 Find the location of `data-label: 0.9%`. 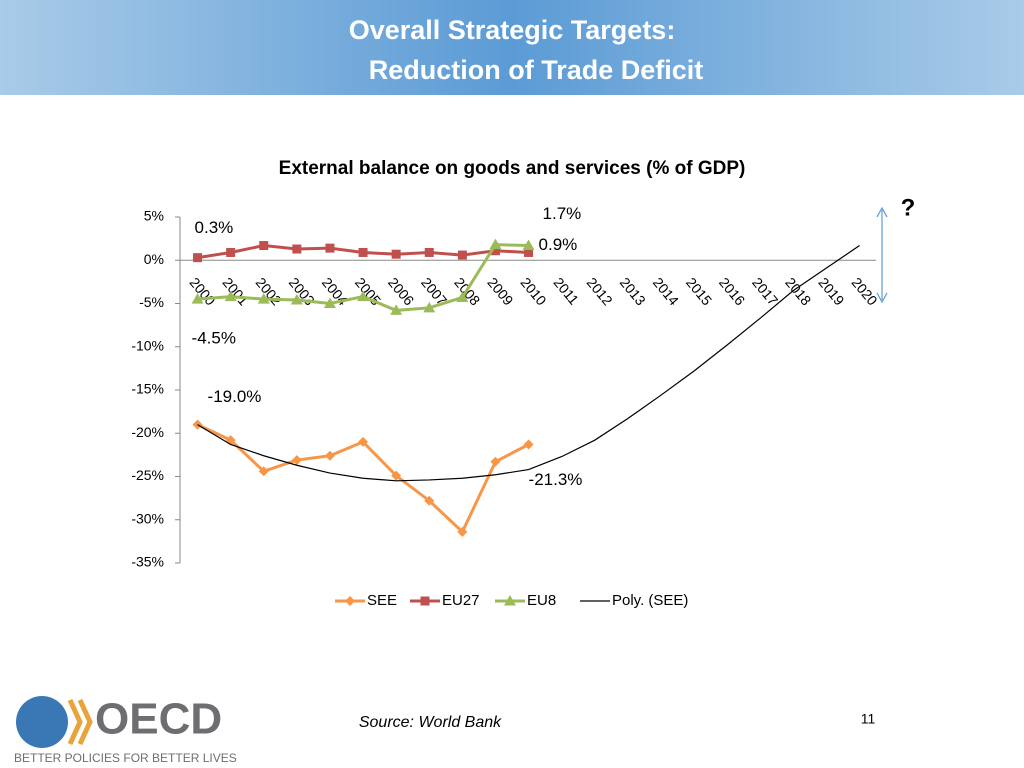

data-label: 0.9% is located at coordinates (558, 244).